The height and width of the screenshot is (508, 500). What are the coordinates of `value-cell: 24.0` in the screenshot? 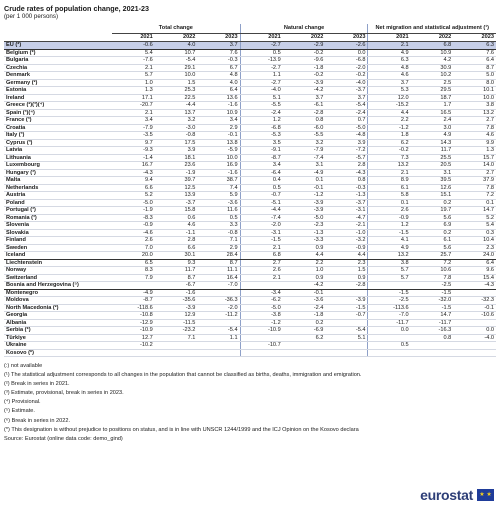 It's located at (474, 255).